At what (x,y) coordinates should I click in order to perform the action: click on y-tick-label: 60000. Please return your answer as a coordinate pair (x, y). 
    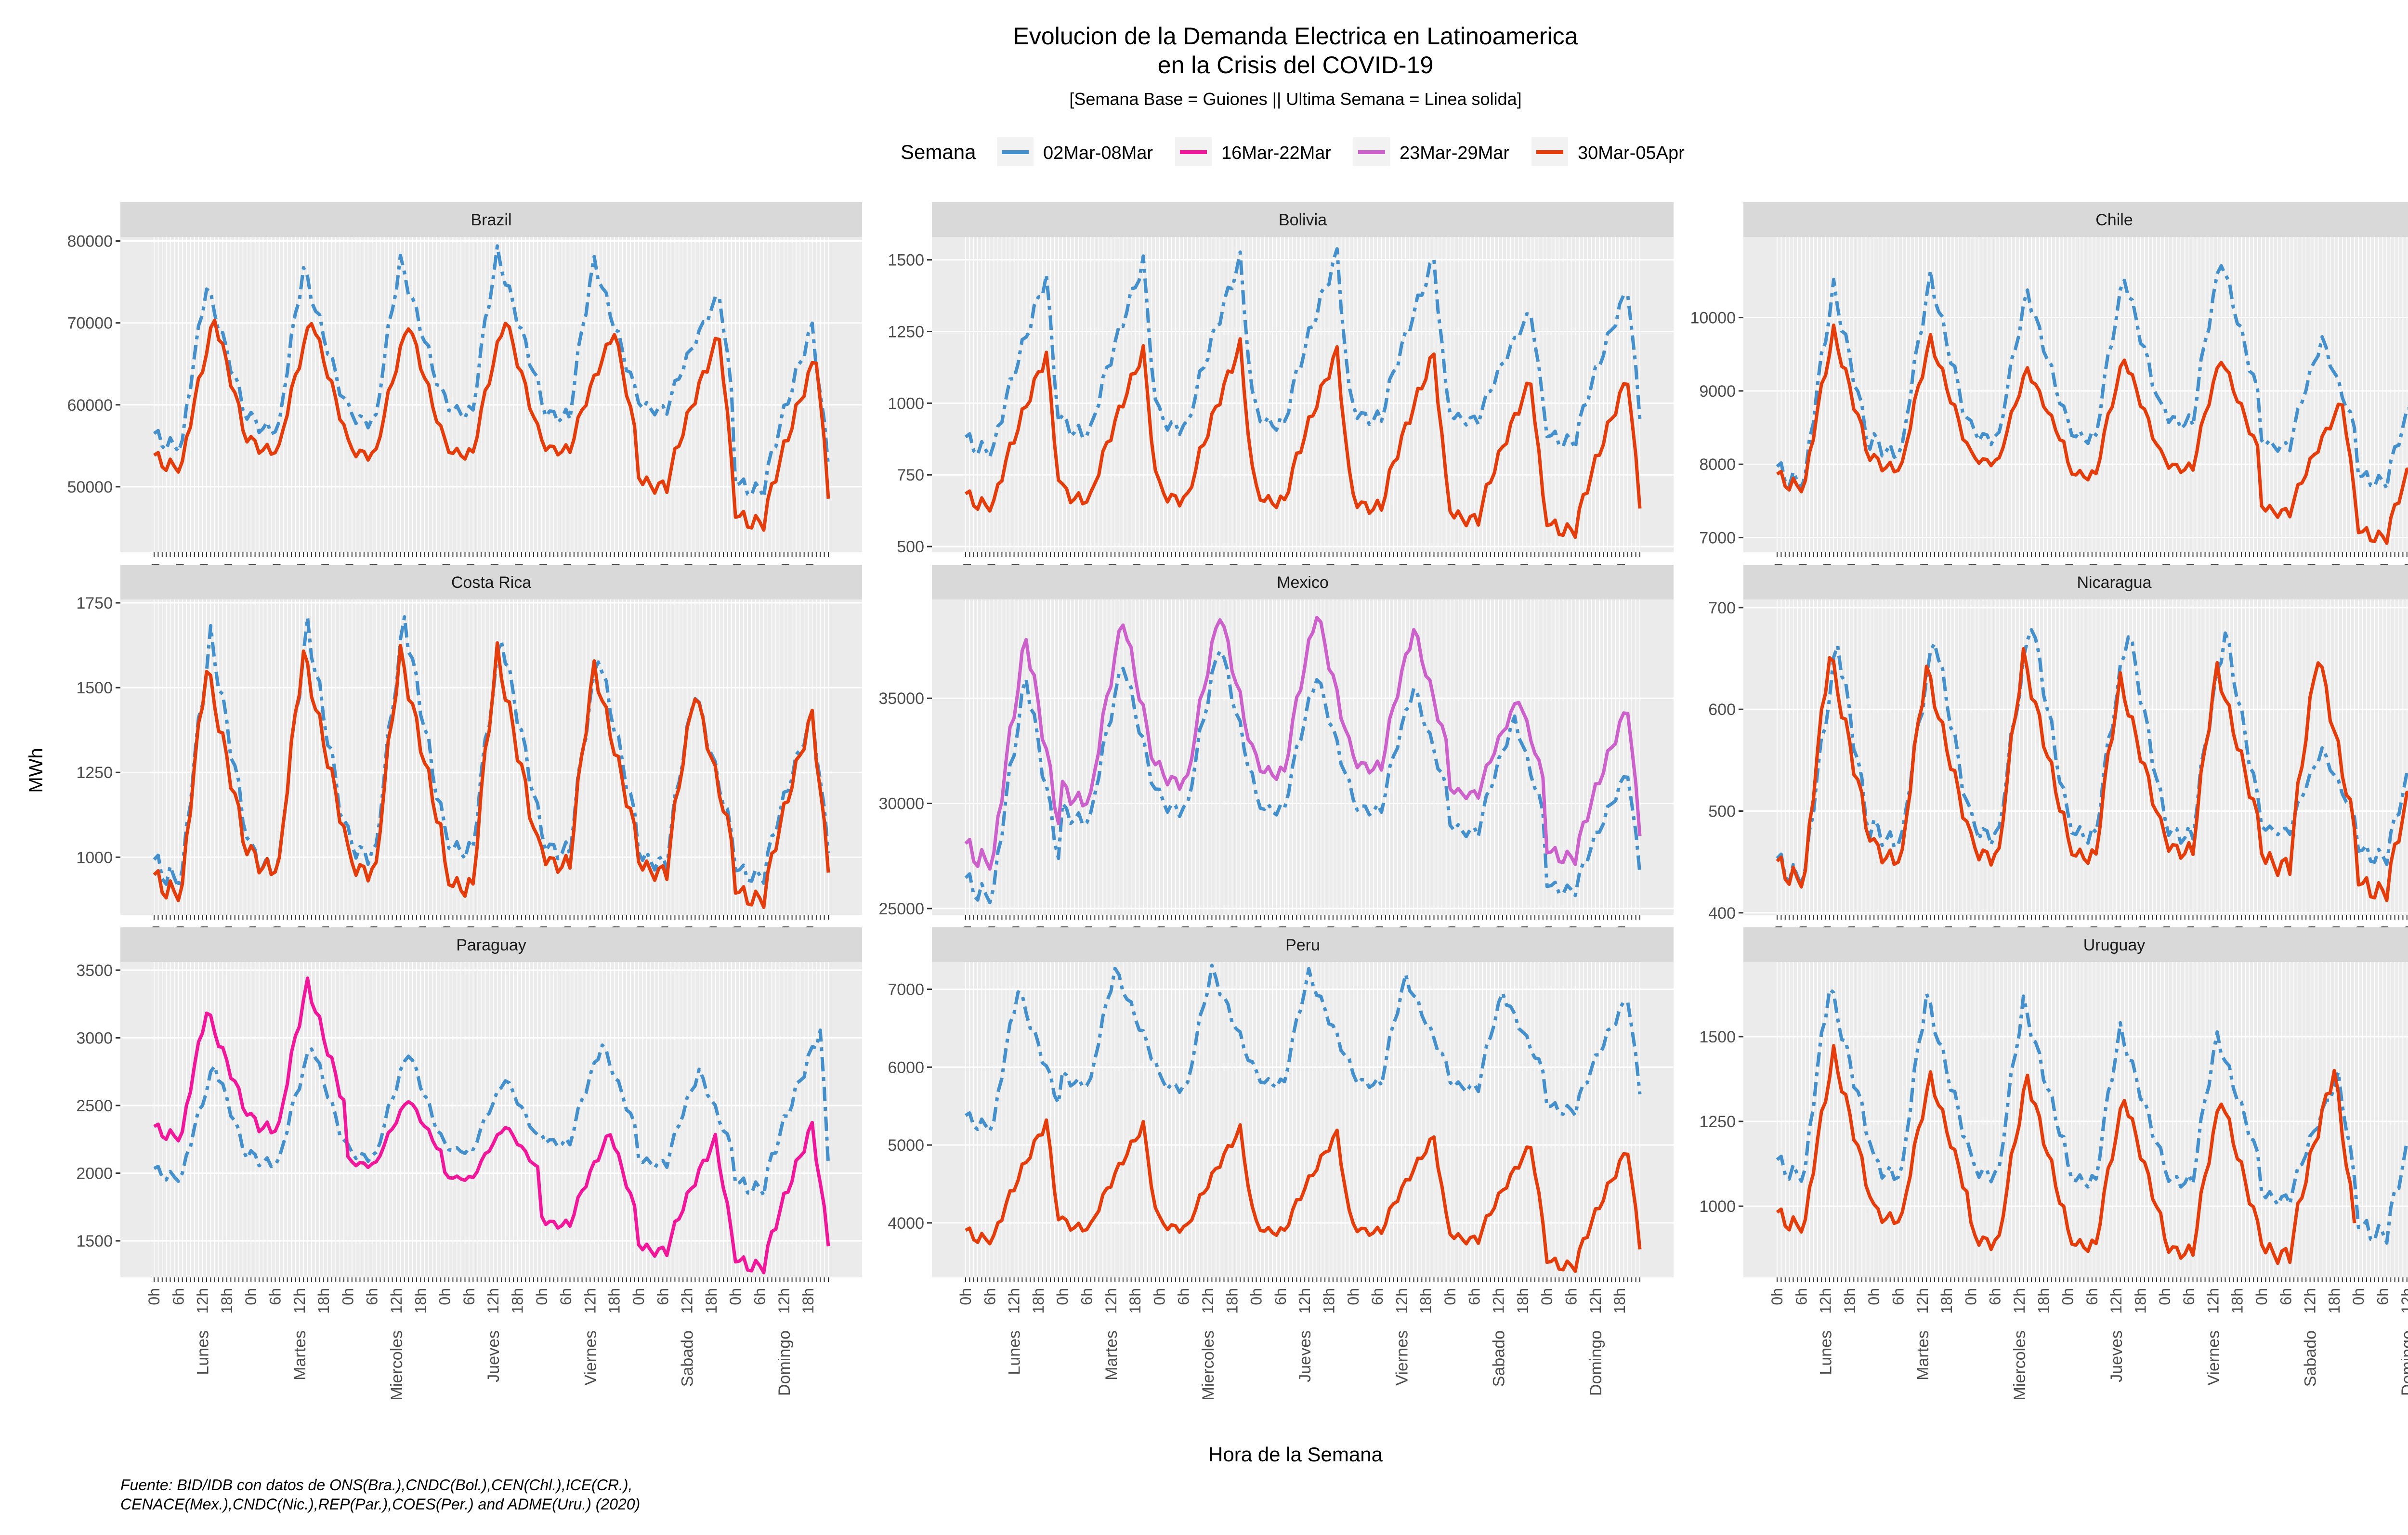
    Looking at the image, I should click on (90, 405).